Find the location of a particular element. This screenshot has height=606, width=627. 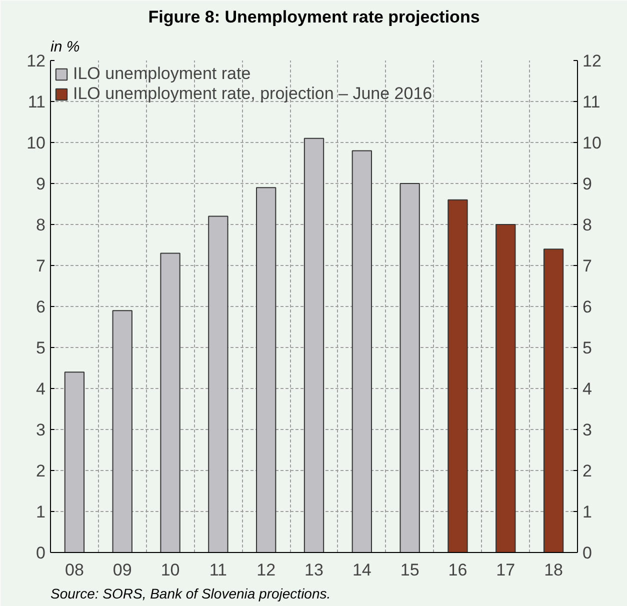

y-tick-label: 3 is located at coordinates (41, 430).